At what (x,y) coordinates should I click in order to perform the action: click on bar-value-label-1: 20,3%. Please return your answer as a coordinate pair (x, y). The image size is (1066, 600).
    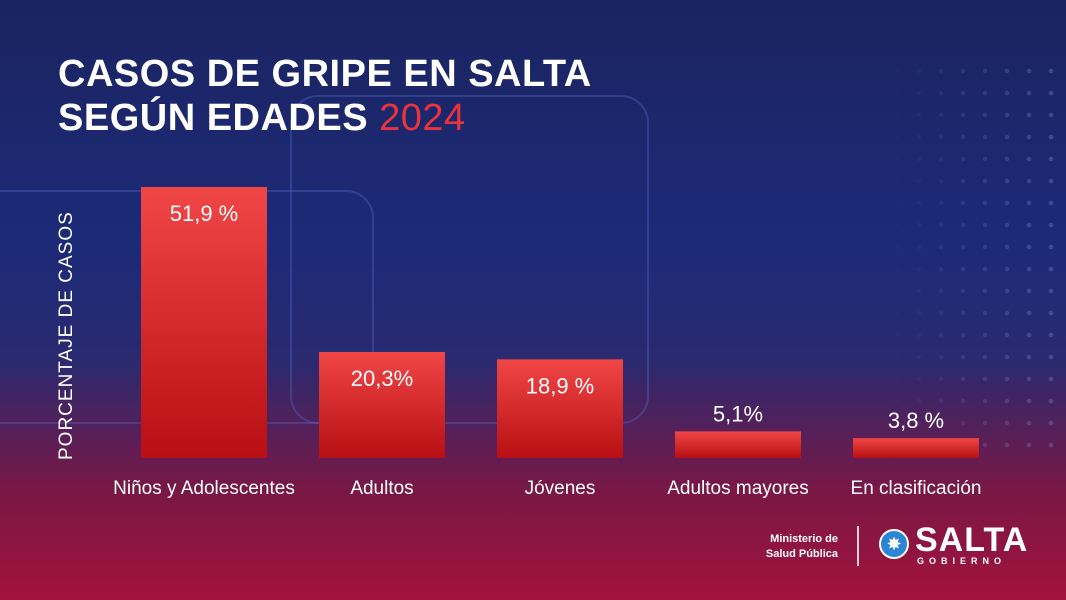
    Looking at the image, I should click on (382, 378).